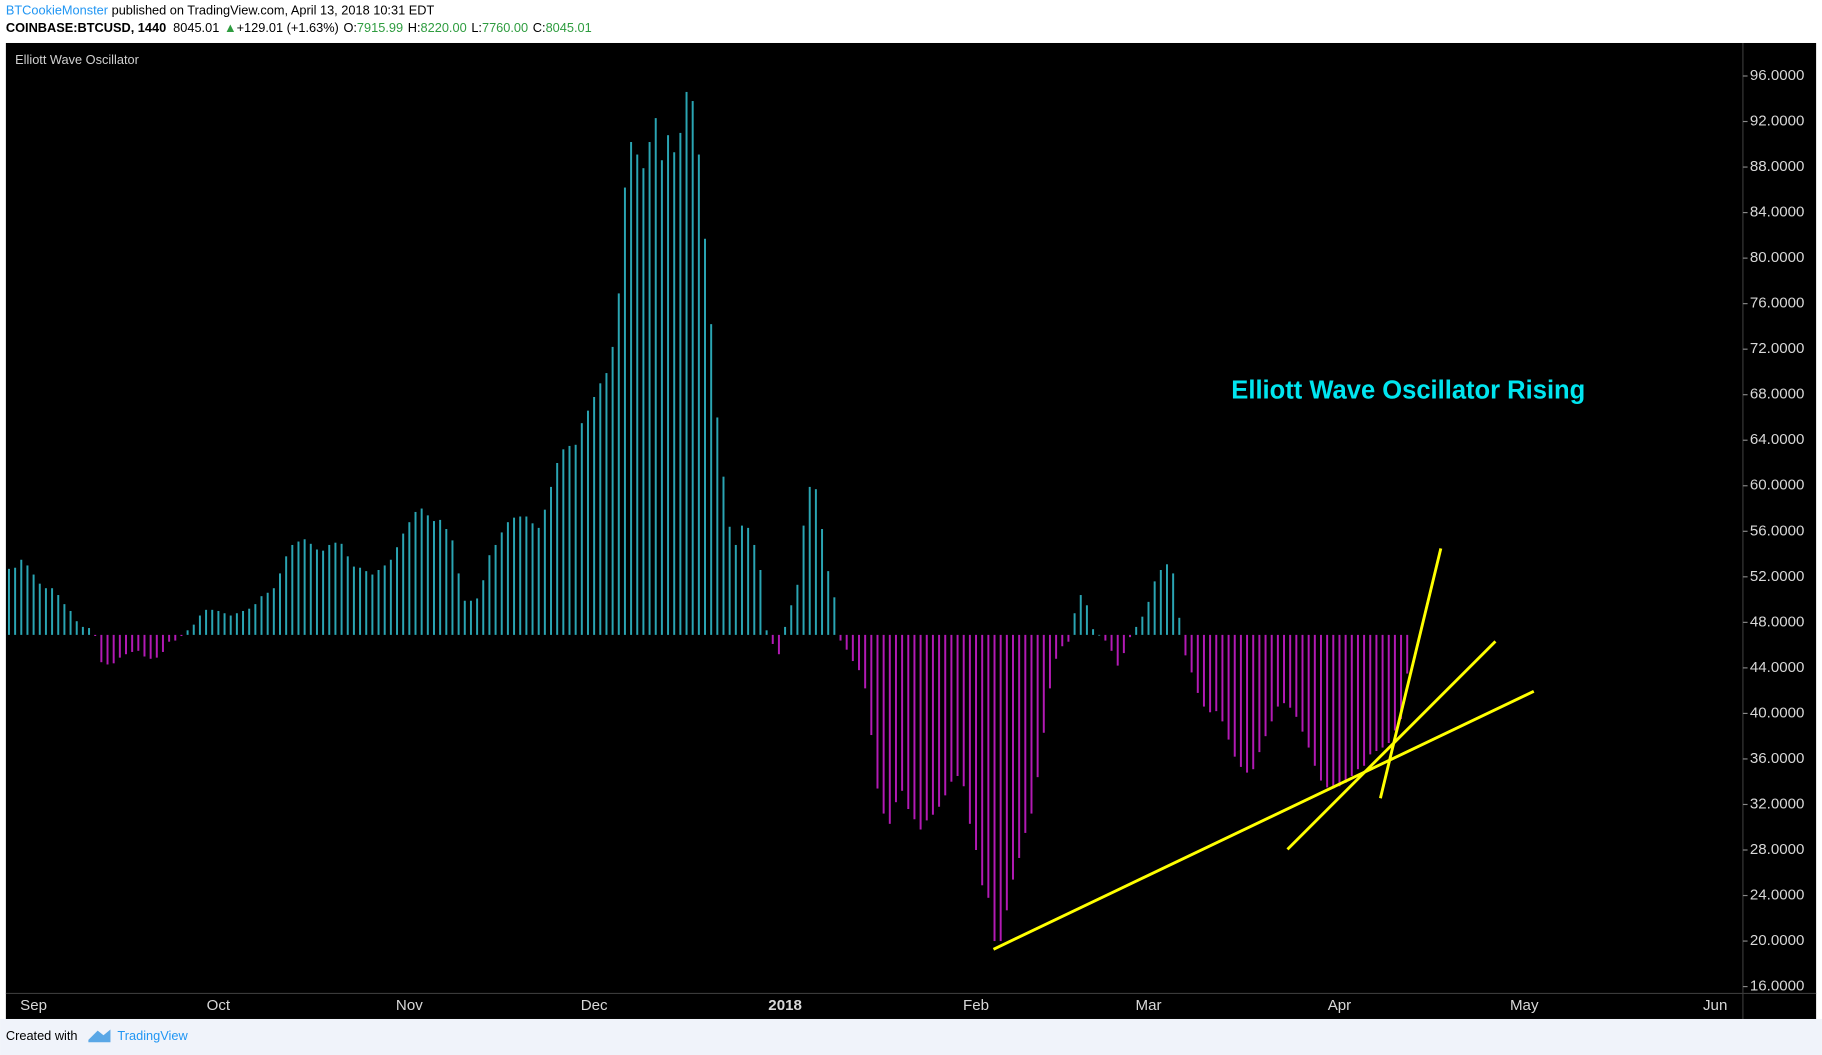  I want to click on x-tick-label: Nov, so click(409, 1005).